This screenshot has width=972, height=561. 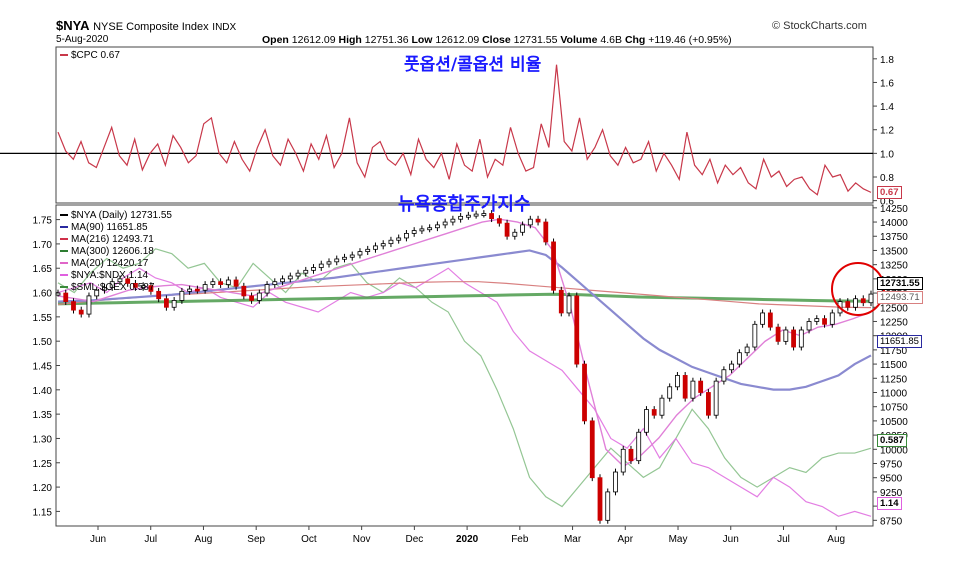 I want to click on legend-item-nya-ndx: $NYA:$NDX 1.14, so click(x=116, y=276).